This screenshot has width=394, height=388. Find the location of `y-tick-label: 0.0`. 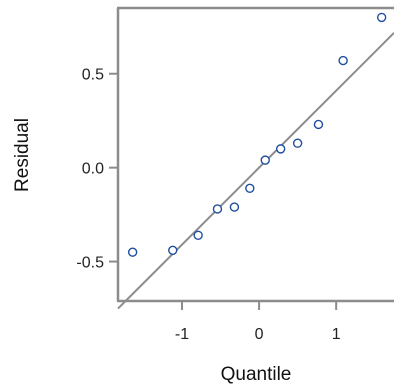

y-tick-label: 0.0 is located at coordinates (93, 169).